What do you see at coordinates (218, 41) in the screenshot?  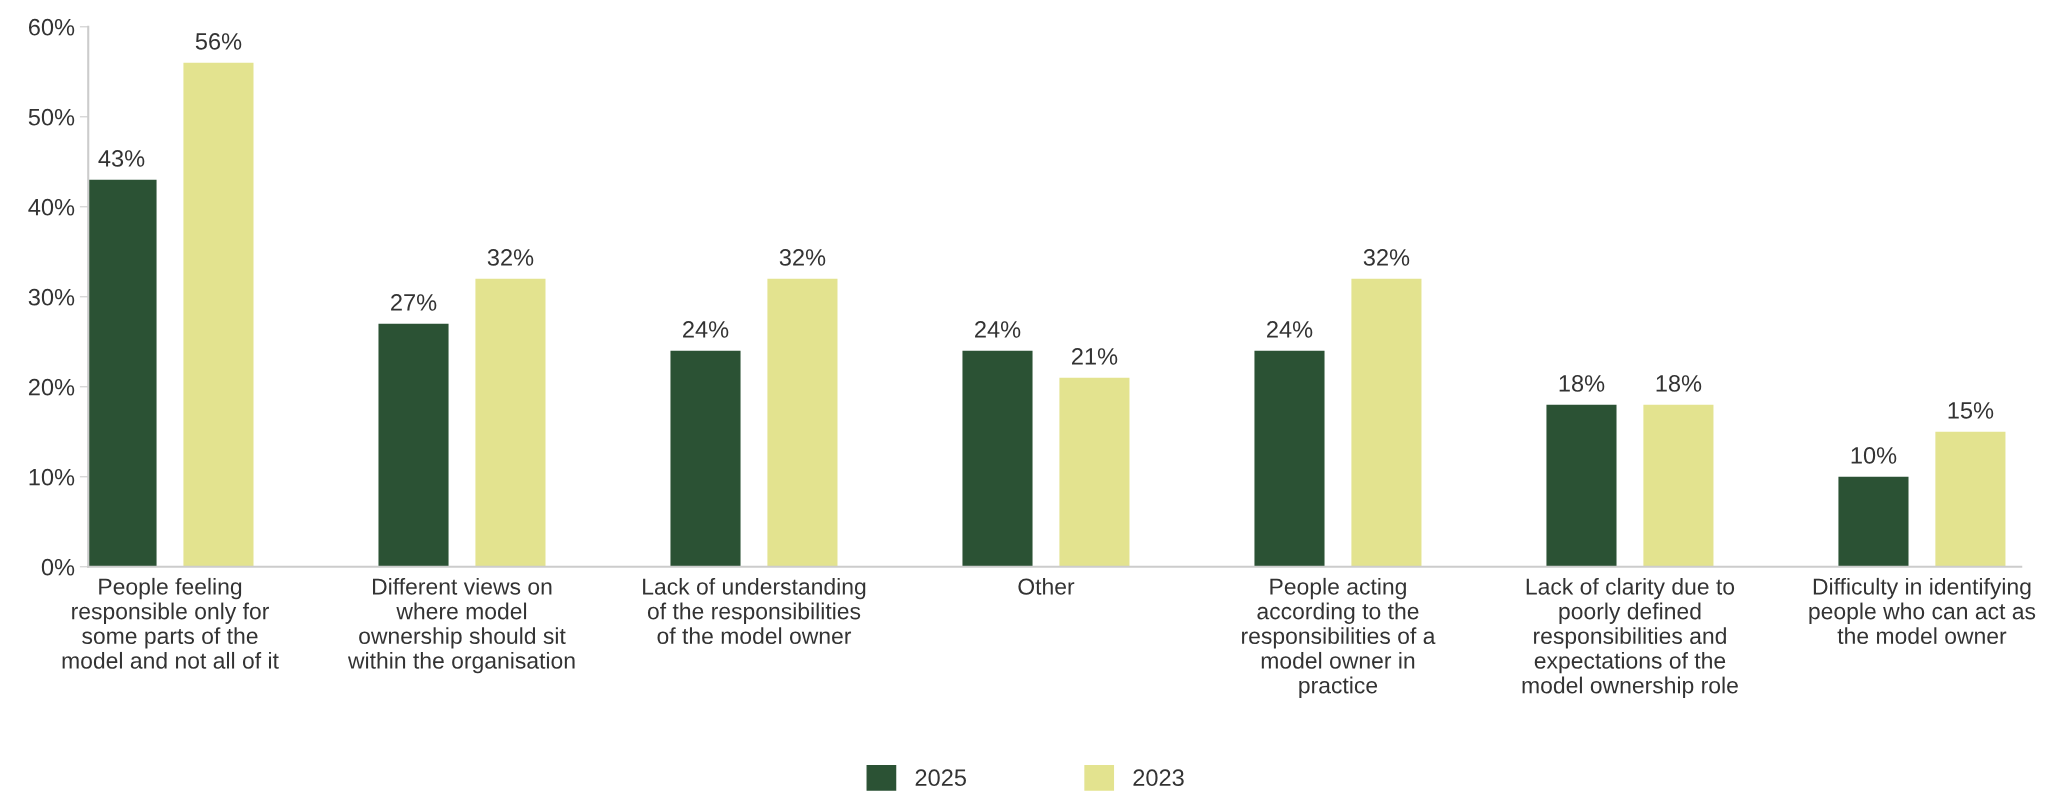 I see `data-label: 56%` at bounding box center [218, 41].